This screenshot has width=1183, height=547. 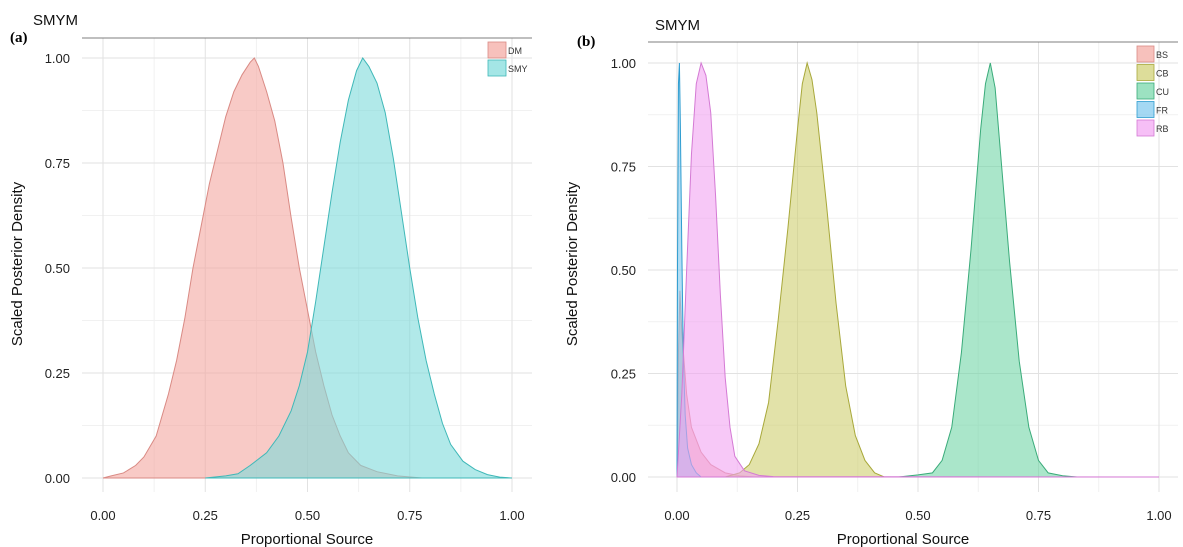 I want to click on legend-label: DM, so click(x=515, y=51).